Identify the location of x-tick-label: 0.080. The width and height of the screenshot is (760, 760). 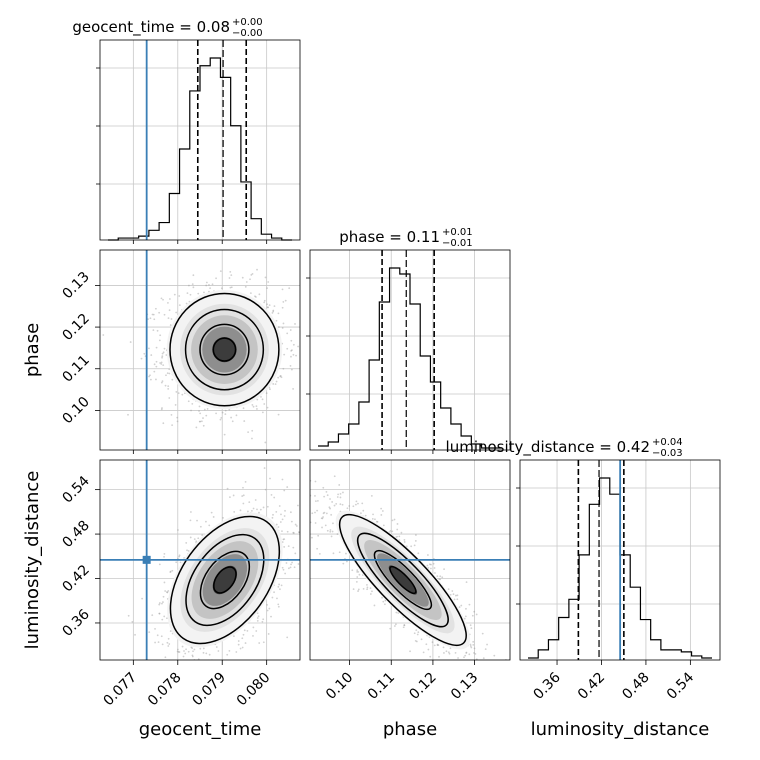
(254, 690).